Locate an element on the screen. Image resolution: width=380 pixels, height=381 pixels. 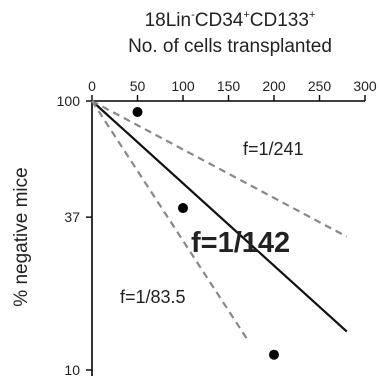
y-tick-label: 100 is located at coordinates (69, 101).